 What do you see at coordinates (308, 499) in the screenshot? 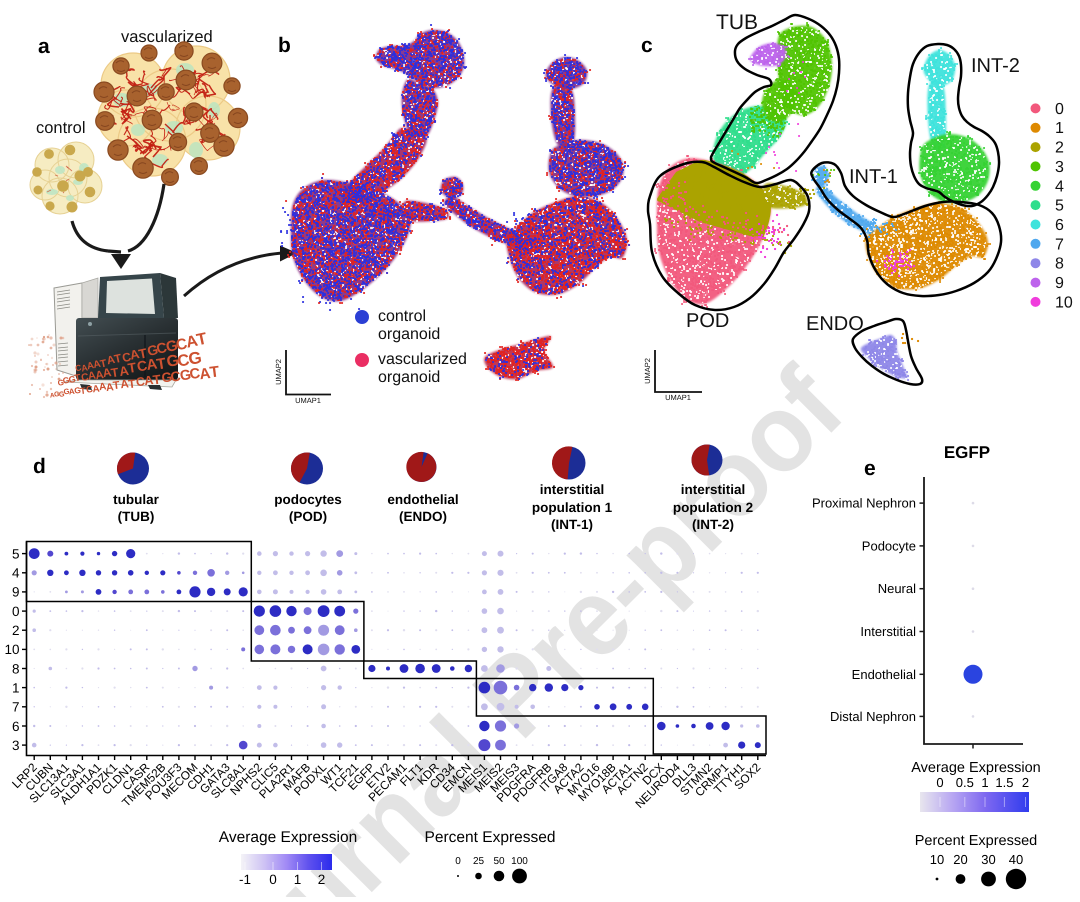
I see `svg-text: podocytes` at bounding box center [308, 499].